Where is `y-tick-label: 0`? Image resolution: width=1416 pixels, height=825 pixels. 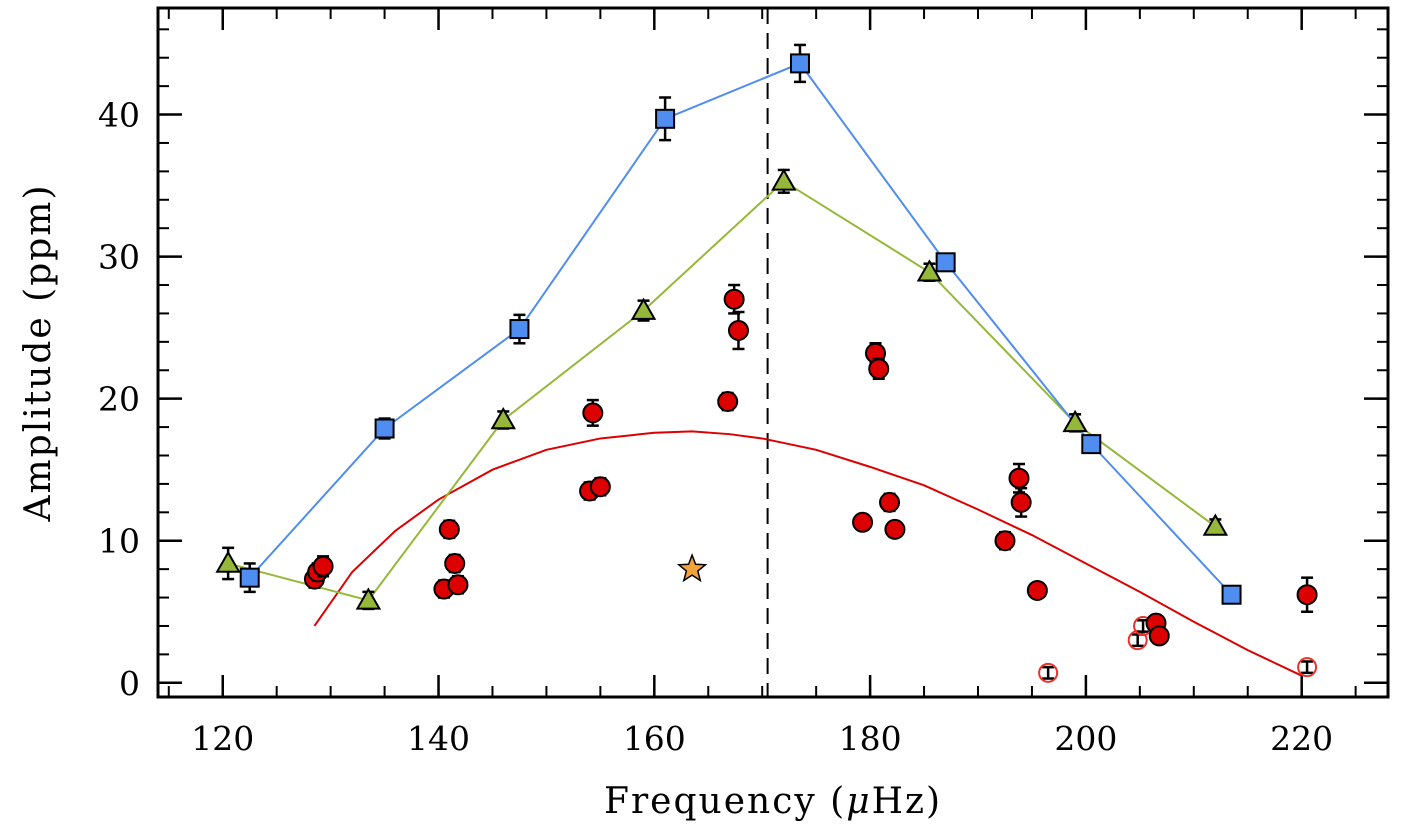
y-tick-label: 0 is located at coordinates (129, 683).